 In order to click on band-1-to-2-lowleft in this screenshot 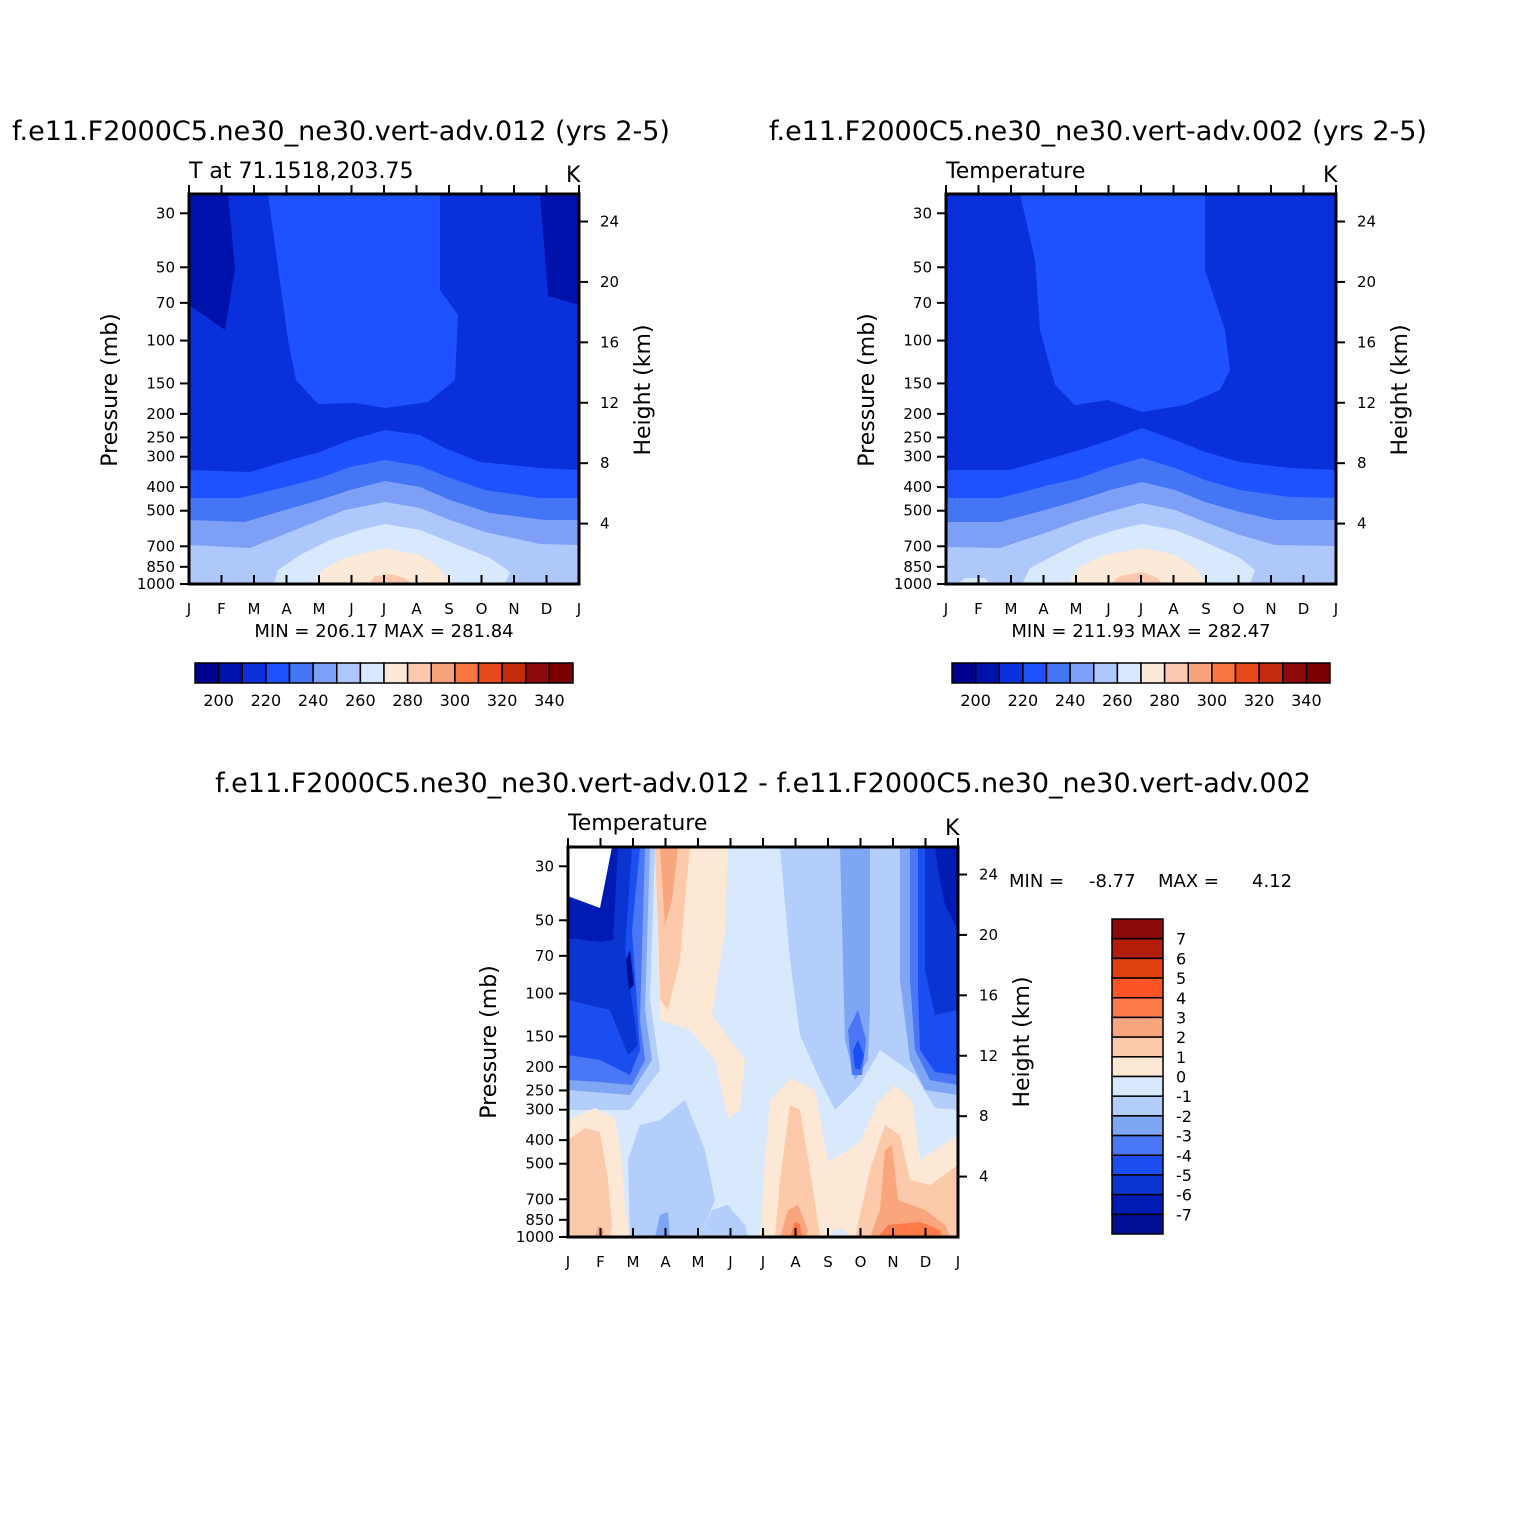, I will do `click(590, 1182)`.